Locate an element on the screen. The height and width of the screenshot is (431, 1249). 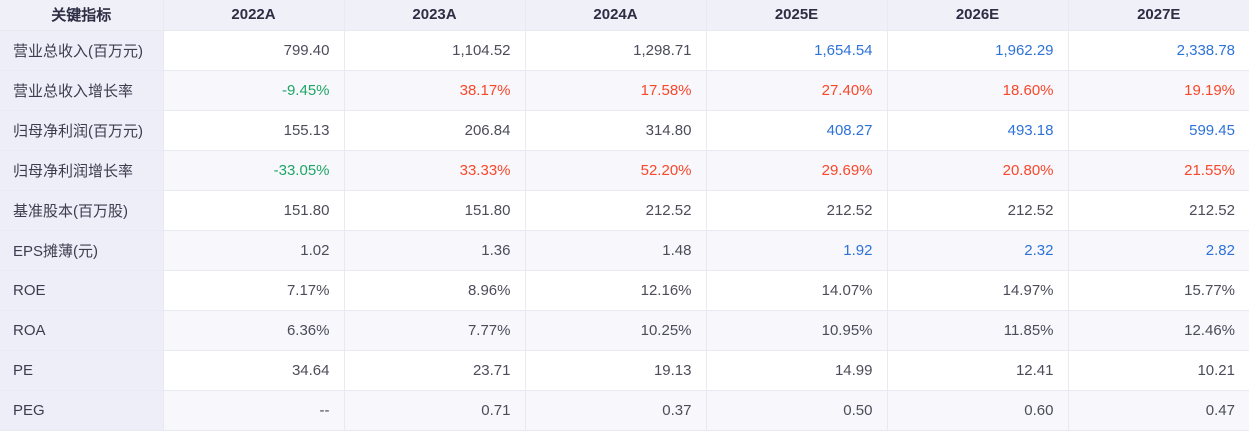
value-cell: 10.95% is located at coordinates (797, 330).